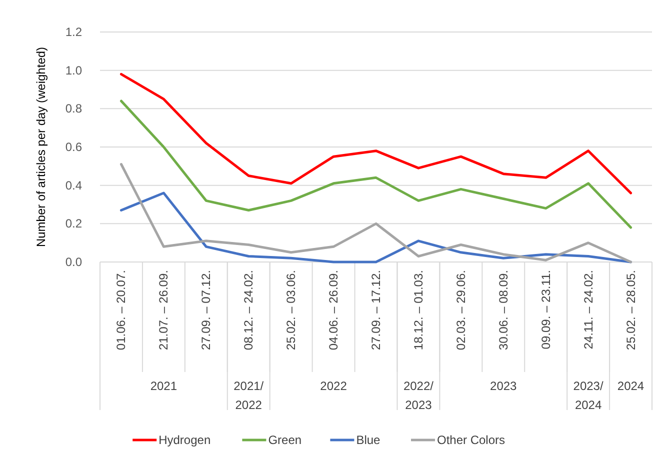 The width and height of the screenshot is (662, 467). Describe the element at coordinates (249, 395) in the screenshot. I see `text: 2021/ 2022` at that location.